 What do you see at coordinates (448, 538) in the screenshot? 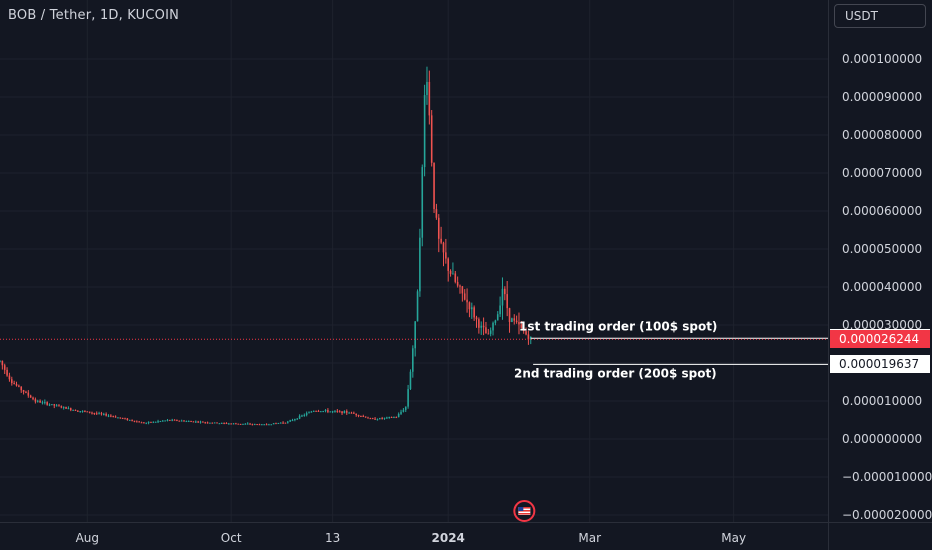
I see `x-tick-label: 2024` at bounding box center [448, 538].